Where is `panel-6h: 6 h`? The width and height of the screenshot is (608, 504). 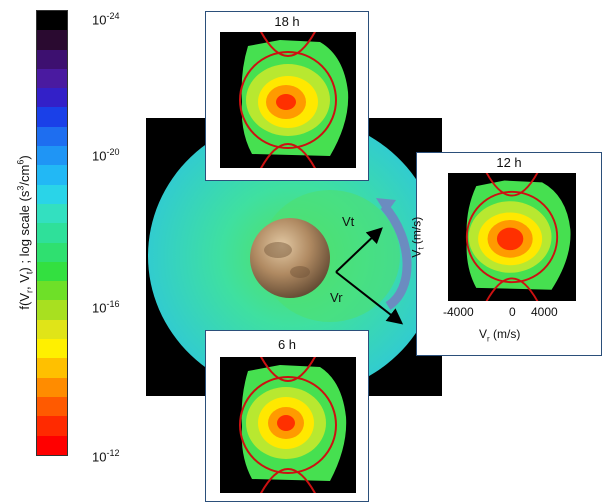
panel-6h: 6 h is located at coordinates (287, 416).